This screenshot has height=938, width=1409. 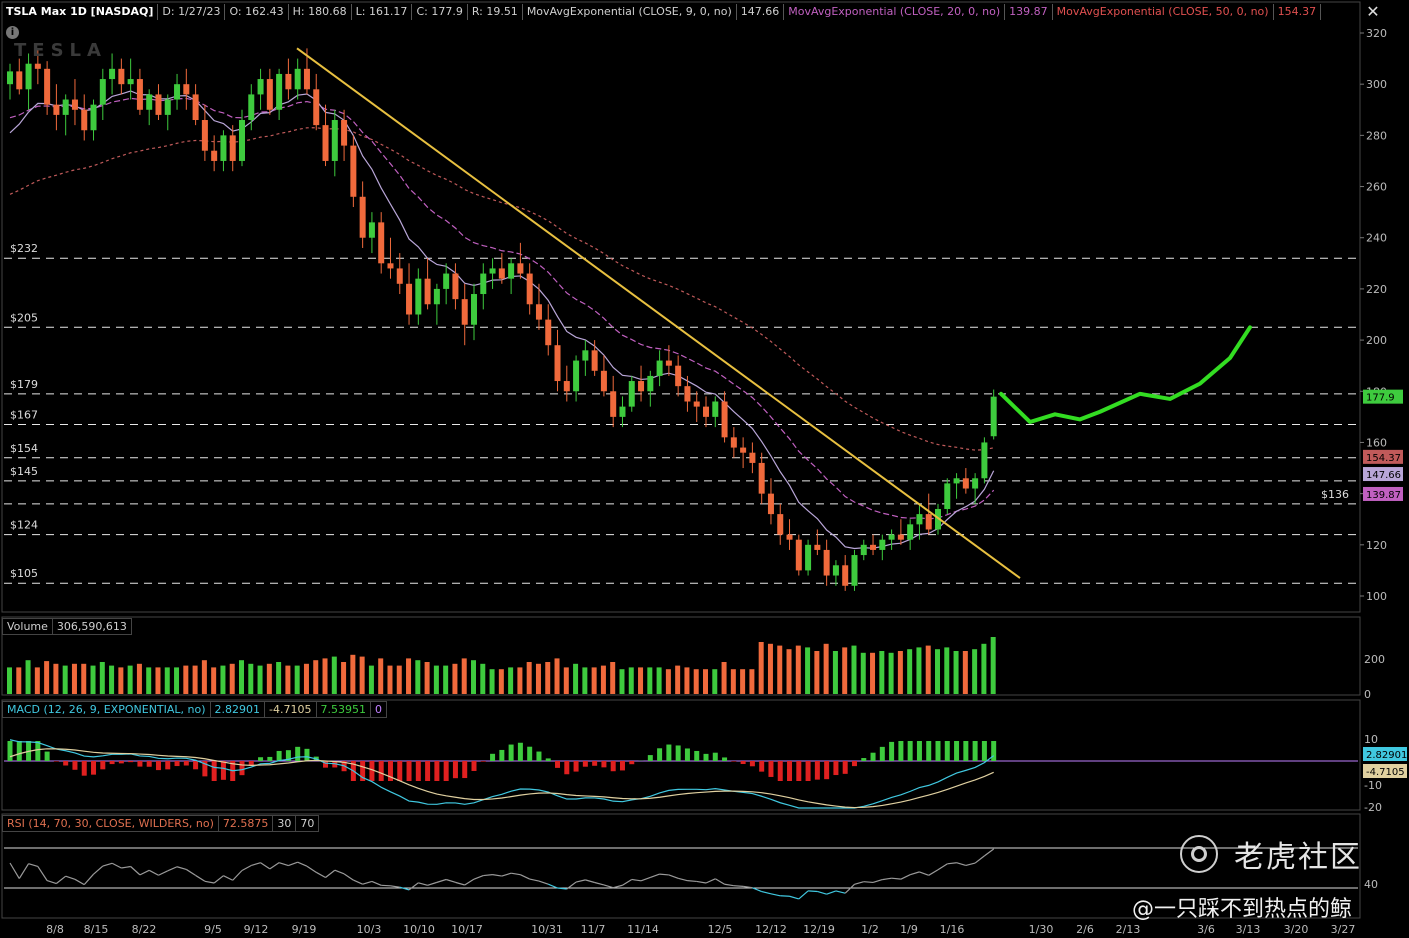 What do you see at coordinates (1029, 12) in the screenshot?
I see `ema20-value: 139.87` at bounding box center [1029, 12].